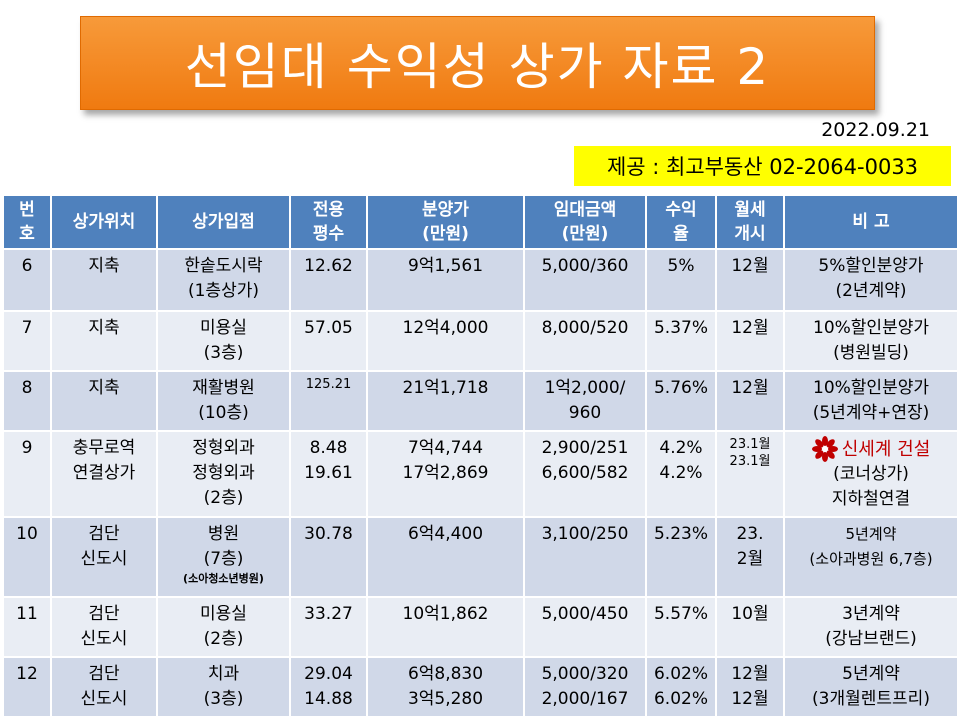 The height and width of the screenshot is (720, 960). What do you see at coordinates (27, 448) in the screenshot?
I see `cell-text: 9` at bounding box center [27, 448].